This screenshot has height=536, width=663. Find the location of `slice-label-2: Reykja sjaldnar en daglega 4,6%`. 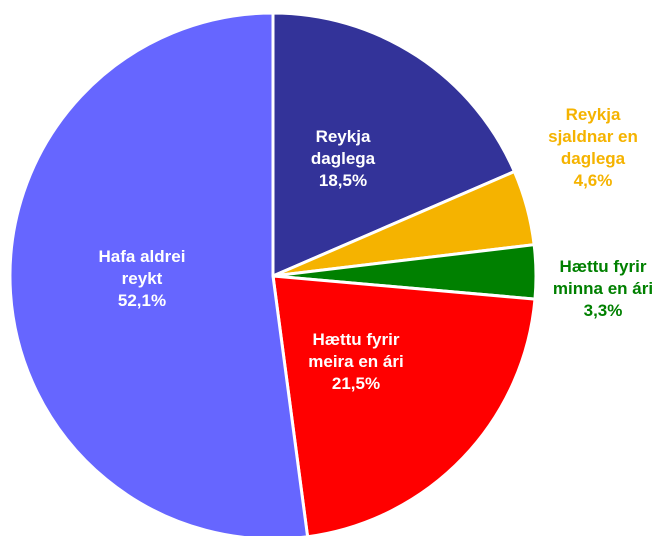

slice-label-2: Reykja sjaldnar en daglega 4,6% is located at coordinates (593, 147).